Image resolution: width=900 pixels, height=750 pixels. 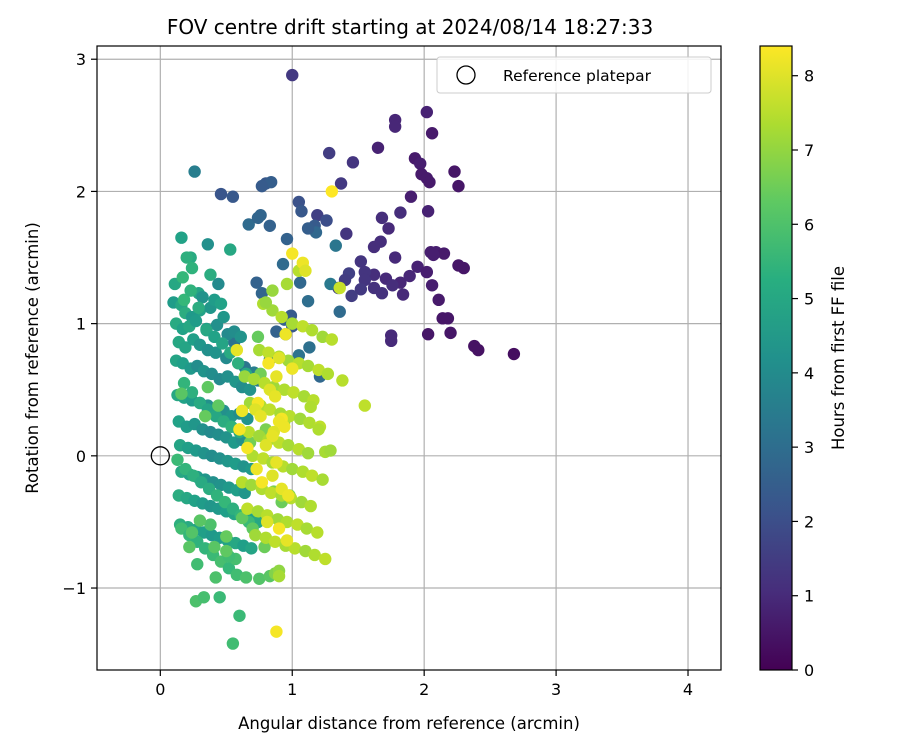 What do you see at coordinates (81, 59) in the screenshot?
I see `y-tick-label: 3` at bounding box center [81, 59].